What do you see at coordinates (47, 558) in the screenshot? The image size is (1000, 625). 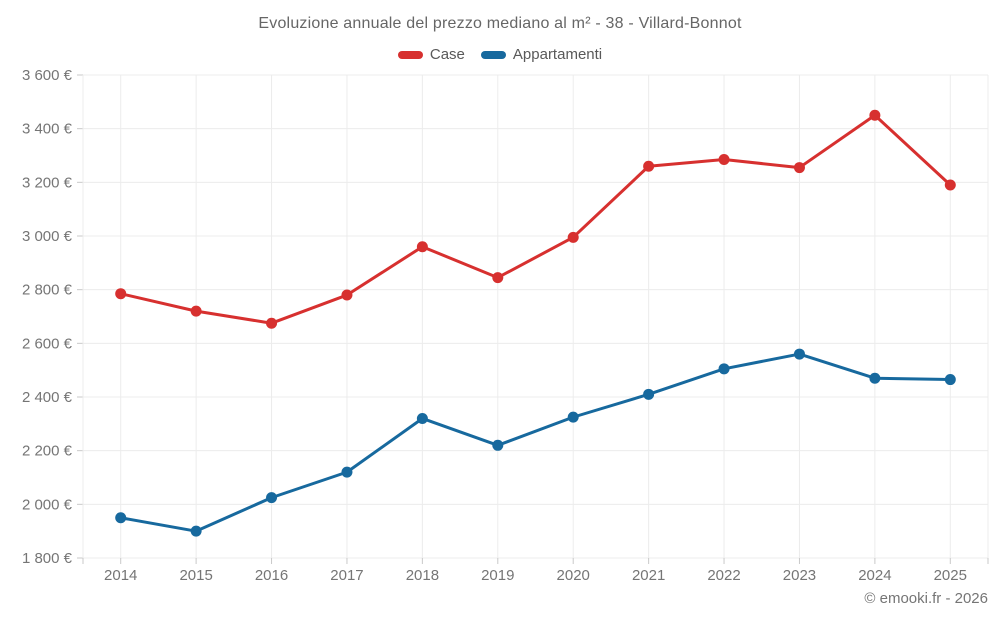 I see `y-axis-label: 1 800 €` at bounding box center [47, 558].